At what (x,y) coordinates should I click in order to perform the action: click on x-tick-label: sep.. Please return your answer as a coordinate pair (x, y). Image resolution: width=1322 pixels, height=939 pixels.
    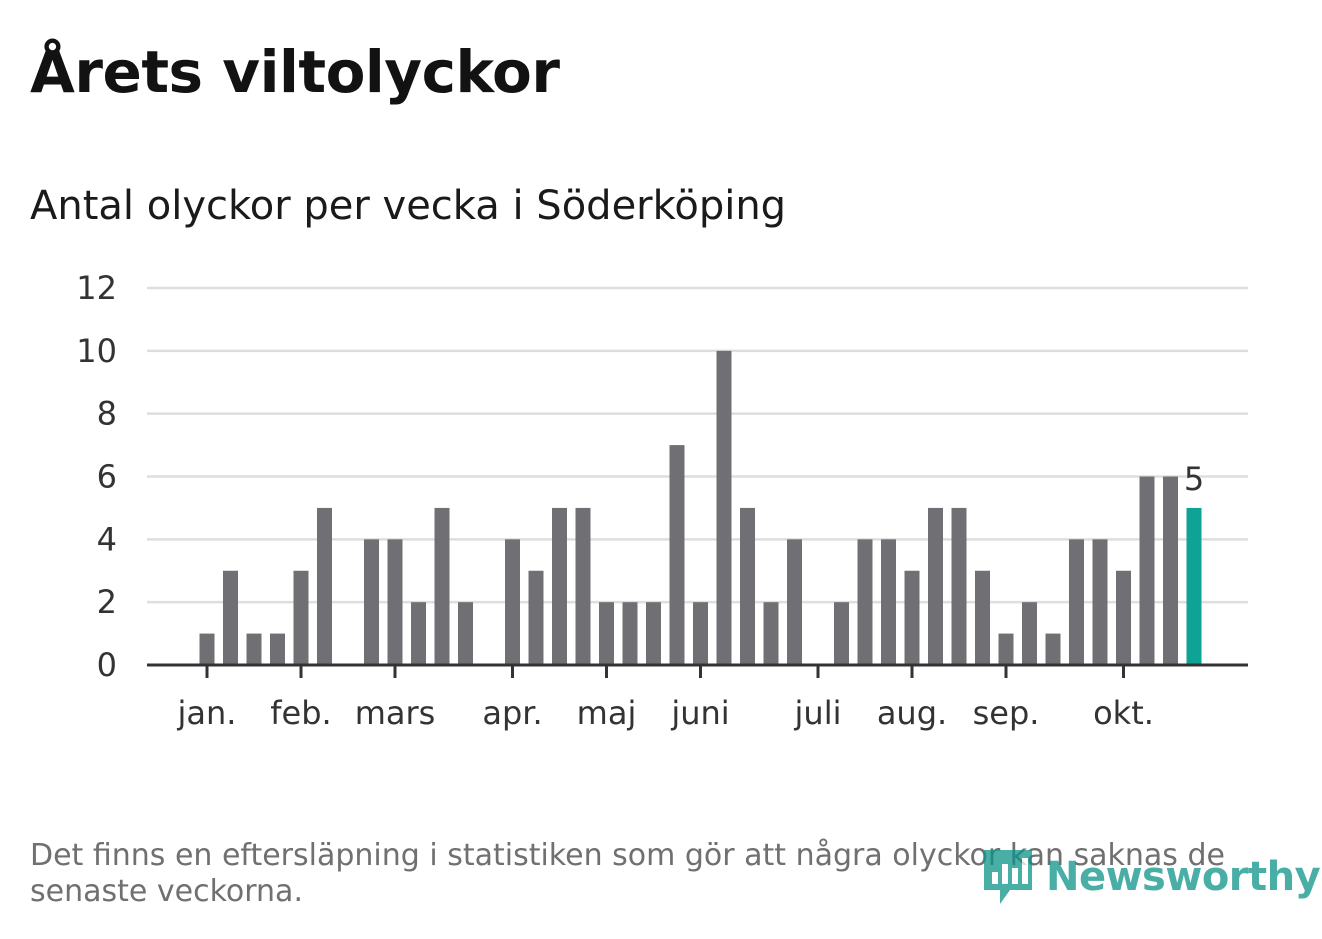
    Looking at the image, I should click on (1006, 713).